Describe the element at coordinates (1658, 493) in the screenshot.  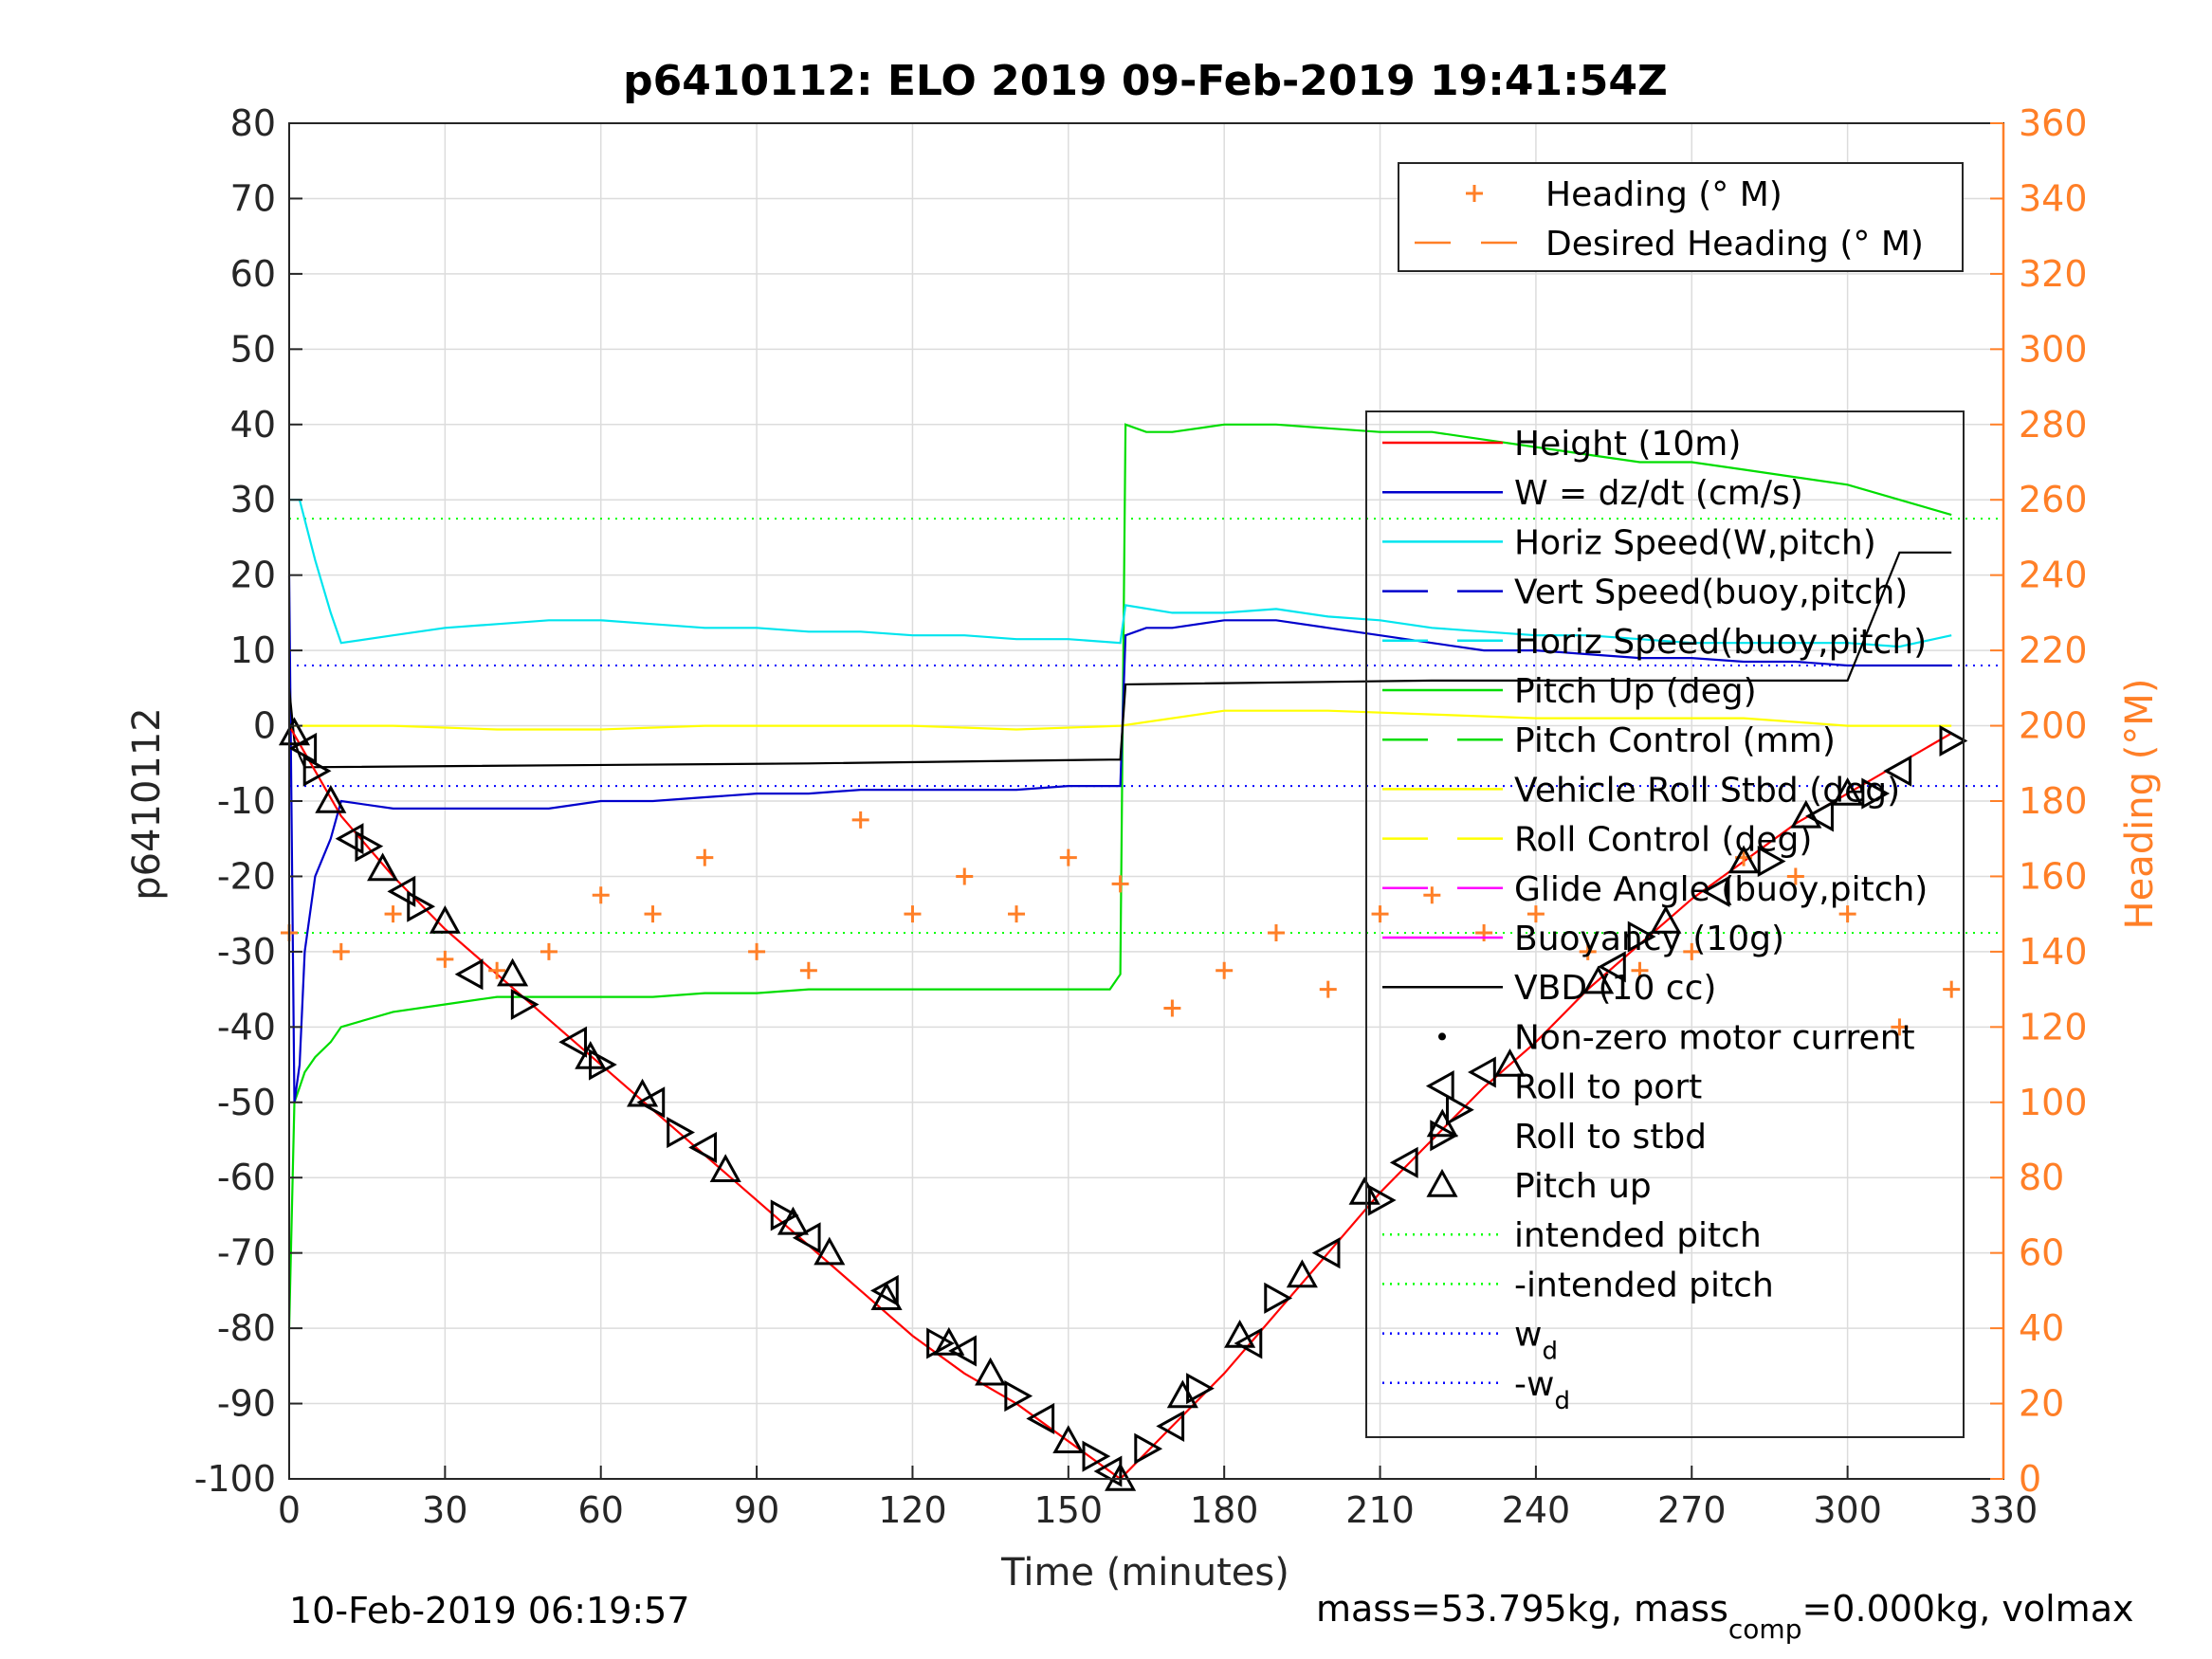
I see `legend-main-label: W = dz/dt (cm/s)` at that location.